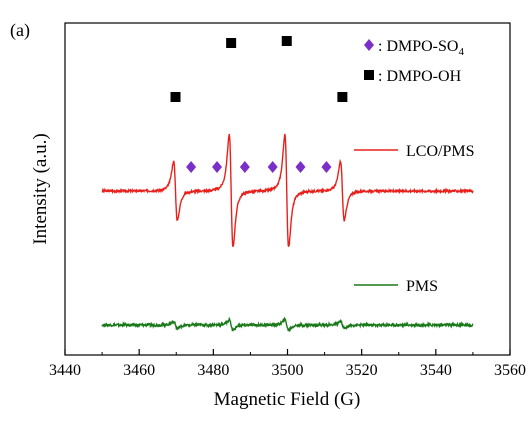 The height and width of the screenshot is (429, 532). What do you see at coordinates (421, 48) in the screenshot?
I see `legend-so4-label: : DMPO-SO4` at bounding box center [421, 48].